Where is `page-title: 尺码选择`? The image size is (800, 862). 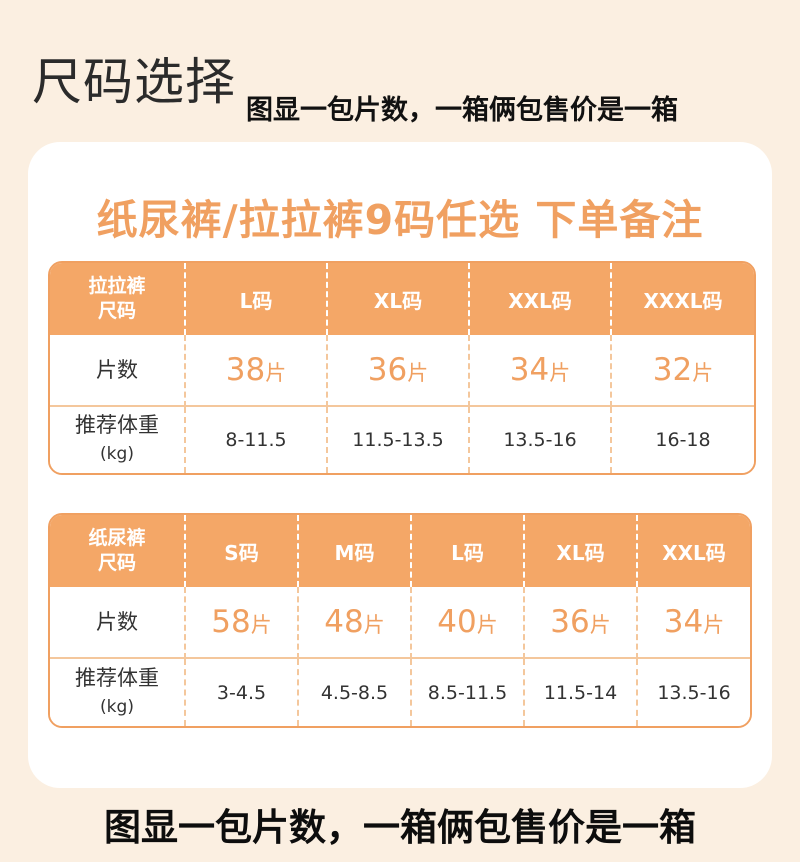
page-title: 尺码选择 is located at coordinates (134, 82).